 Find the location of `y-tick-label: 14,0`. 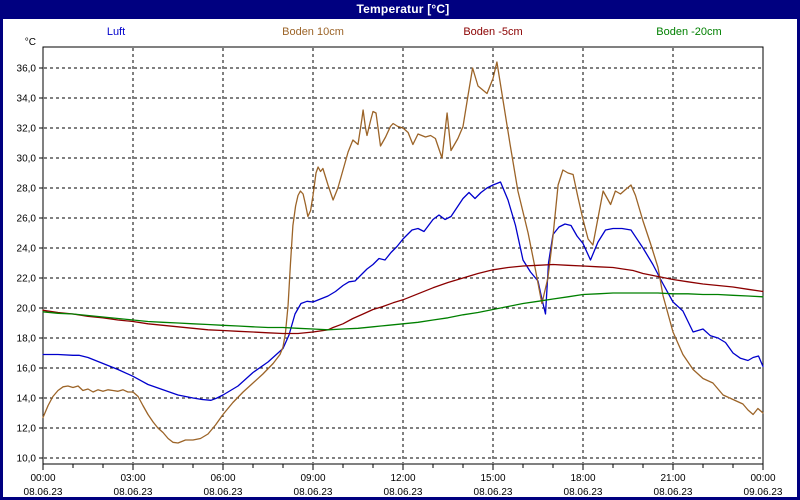

y-tick-label: 14,0 is located at coordinates (27, 399).